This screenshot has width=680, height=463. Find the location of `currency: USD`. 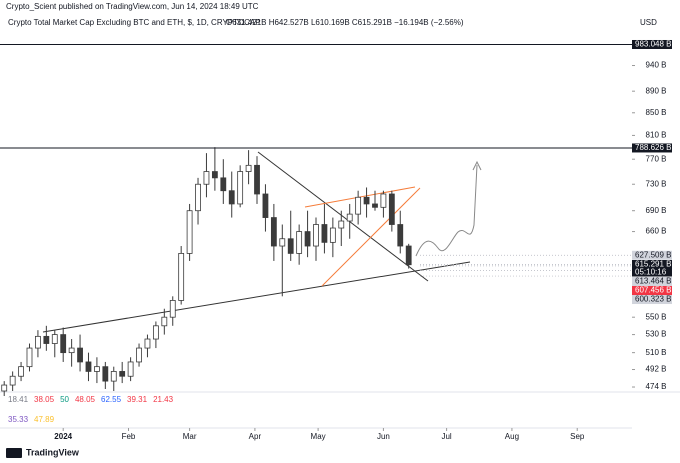

currency: USD is located at coordinates (648, 22).